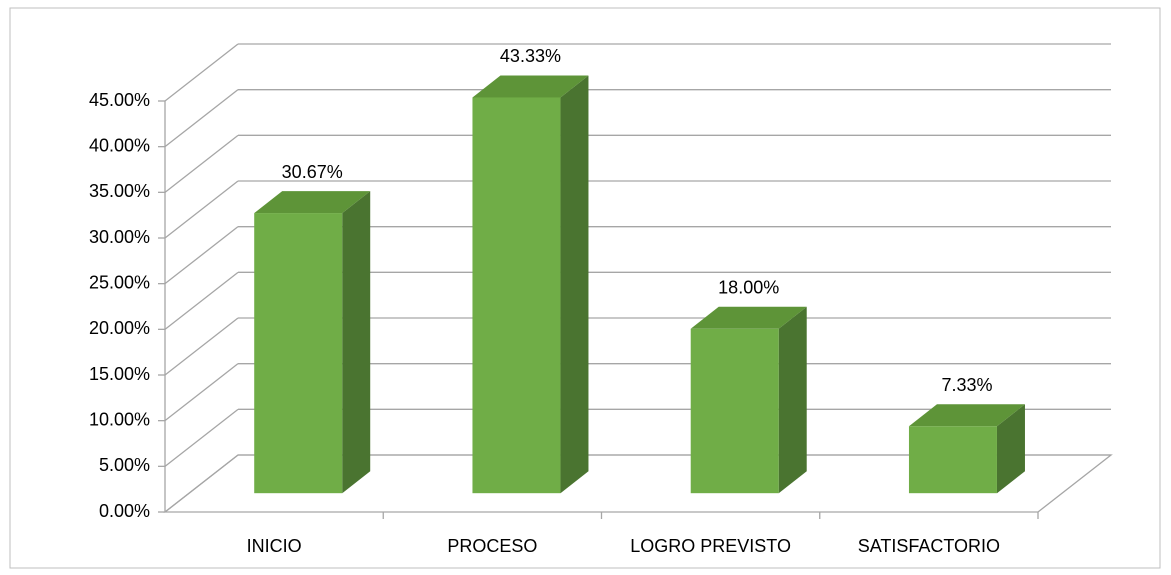 The width and height of the screenshot is (1171, 575). What do you see at coordinates (748, 288) in the screenshot?
I see `data-label: 18.00%` at bounding box center [748, 288].